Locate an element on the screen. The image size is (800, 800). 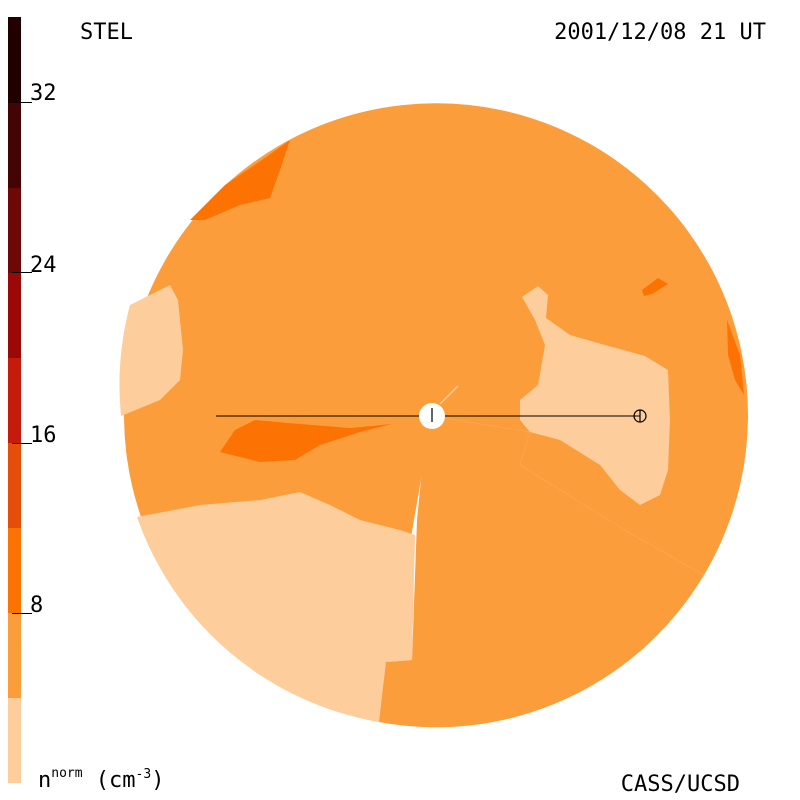
low-region-southwest is located at coordinates (276, 607).